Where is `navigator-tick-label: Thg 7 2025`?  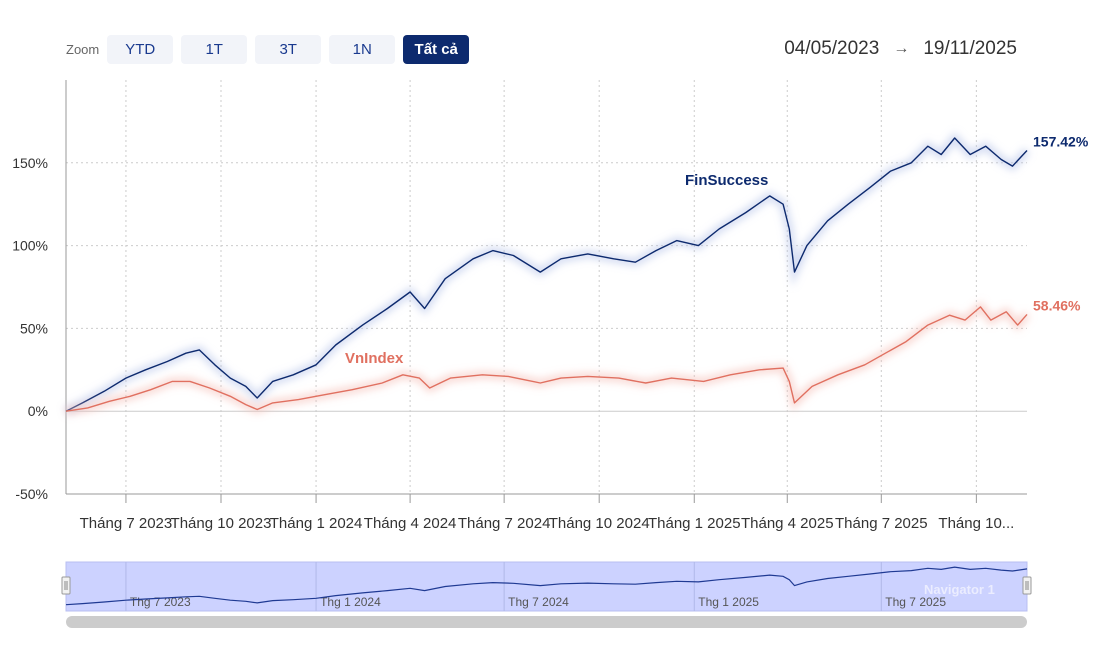
navigator-tick-label: Thg 7 2025 is located at coordinates (915, 602).